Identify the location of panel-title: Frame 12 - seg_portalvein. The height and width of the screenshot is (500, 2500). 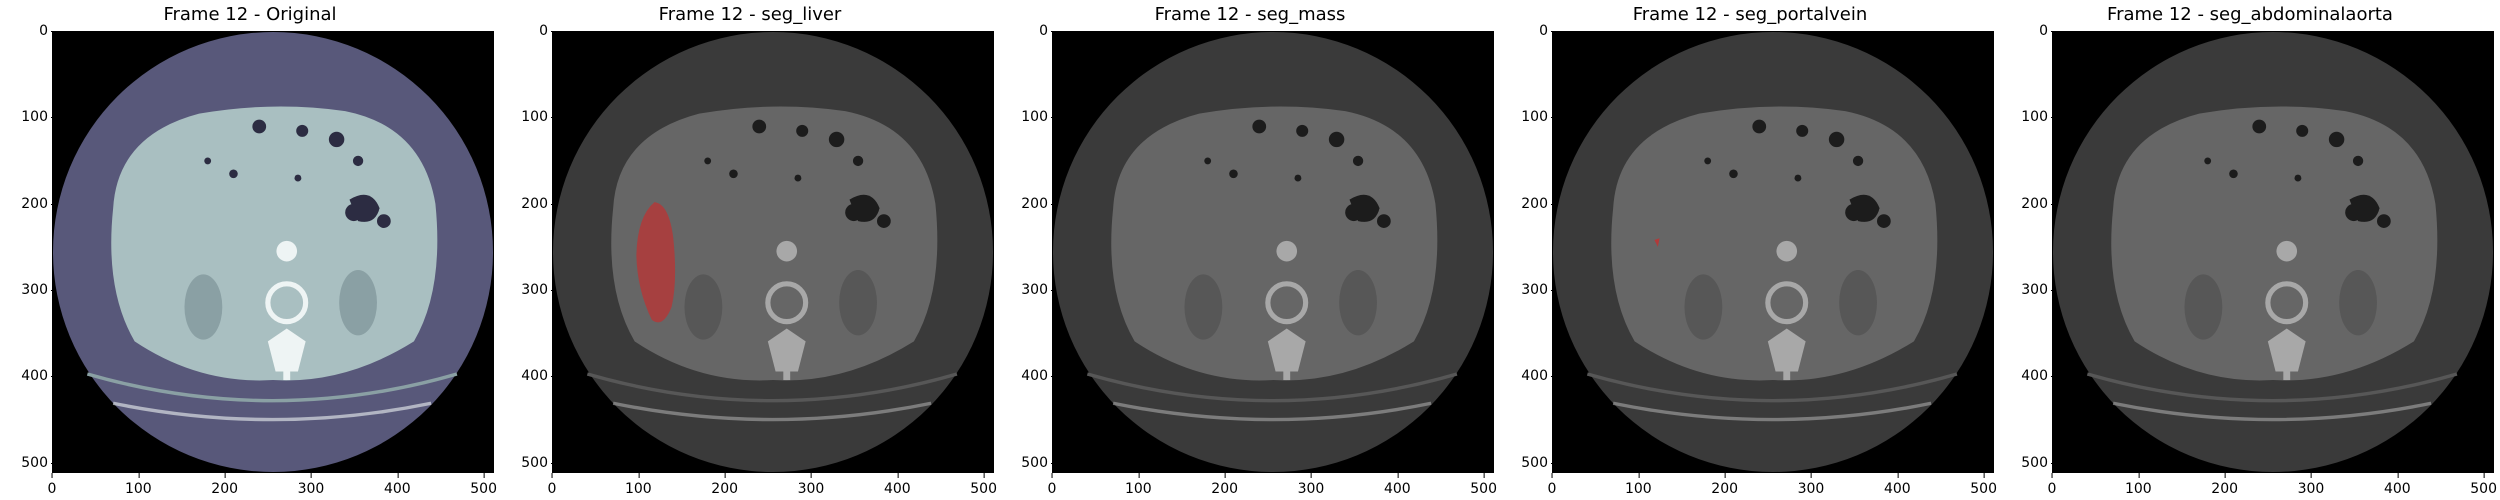
(1750, 14).